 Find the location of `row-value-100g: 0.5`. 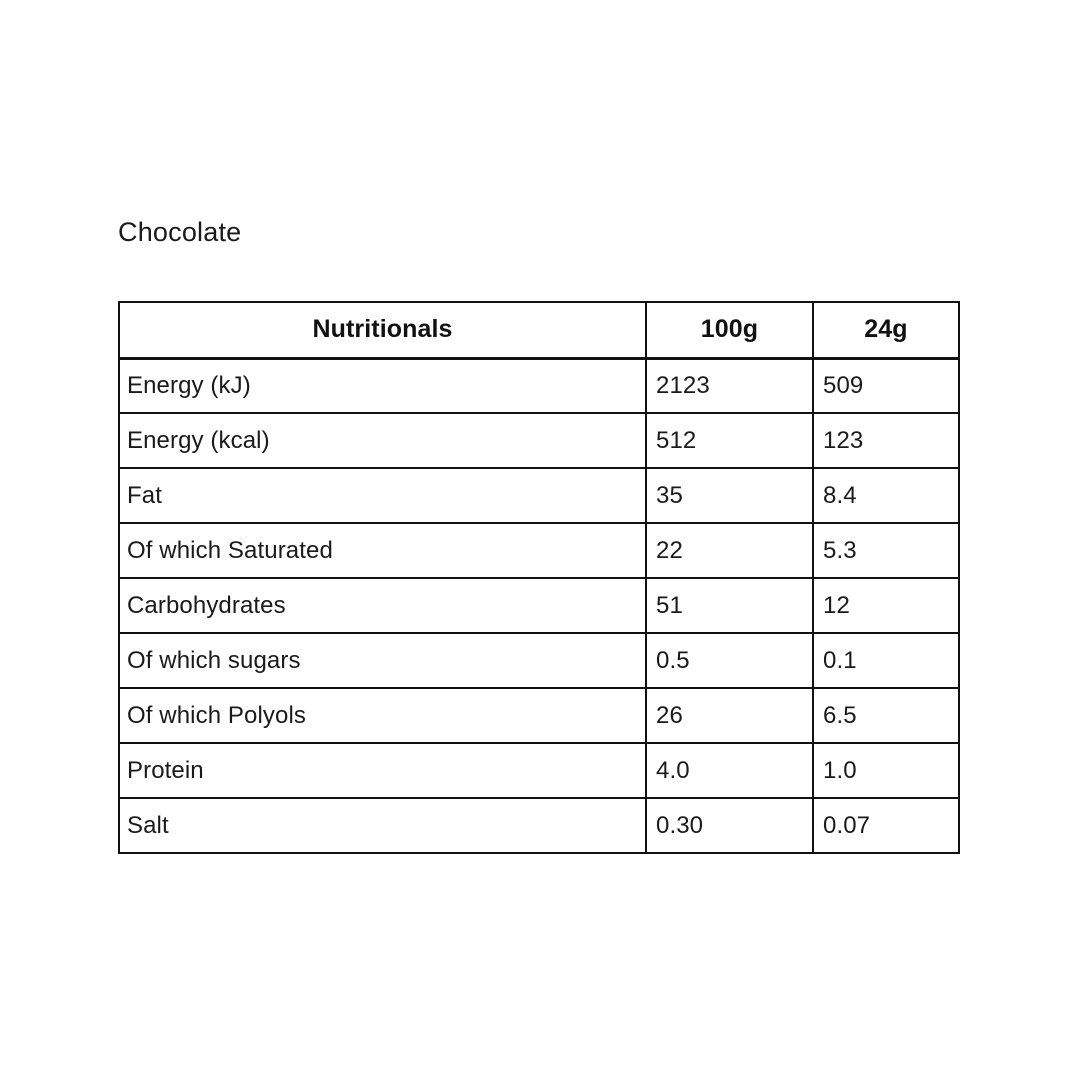

row-value-100g: 0.5 is located at coordinates (729, 660).